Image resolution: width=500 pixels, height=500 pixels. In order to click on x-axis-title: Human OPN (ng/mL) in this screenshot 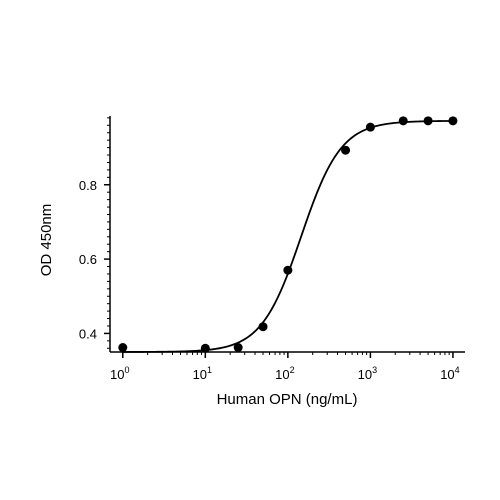, I will do `click(287, 399)`.